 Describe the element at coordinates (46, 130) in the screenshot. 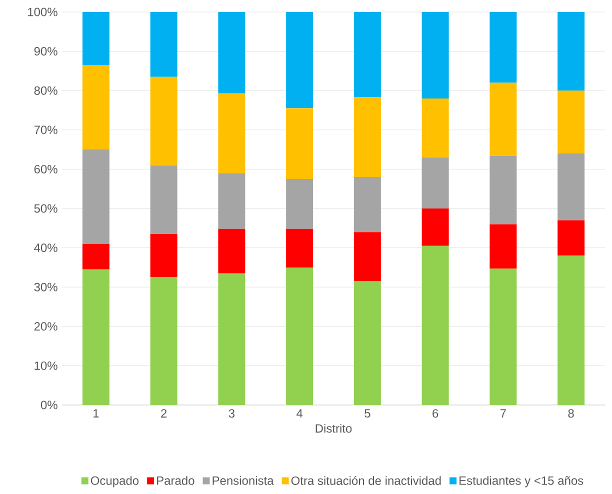

I see `y-tick-label: 70%` at that location.